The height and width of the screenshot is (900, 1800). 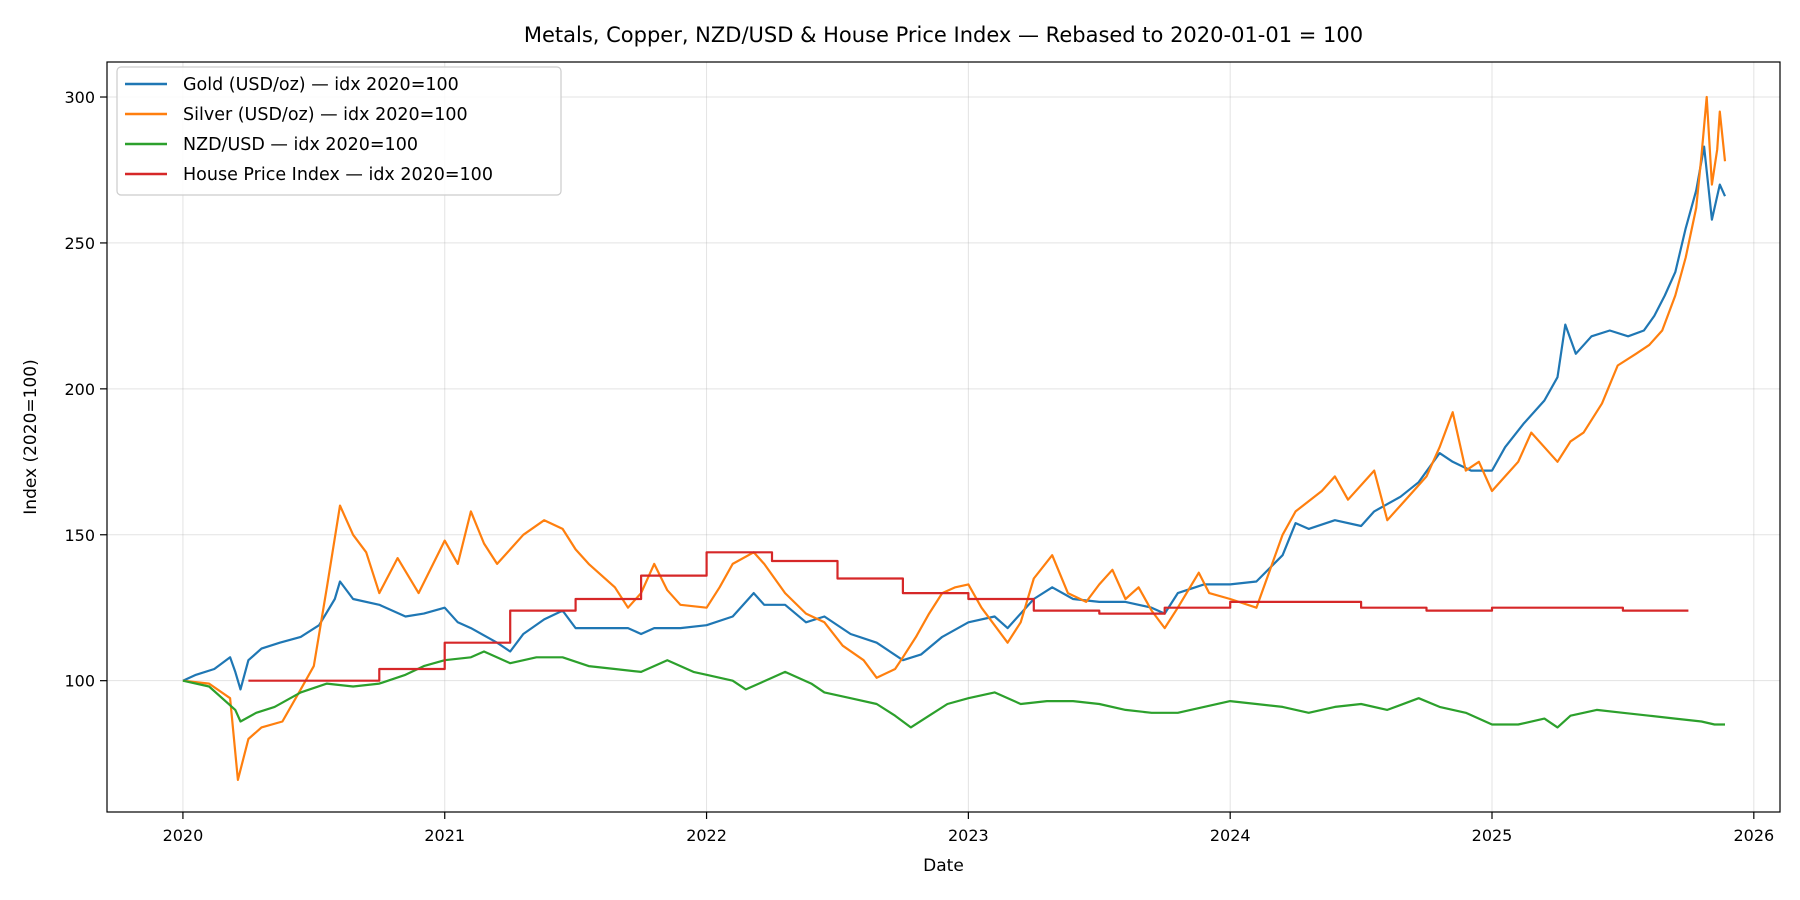 I want to click on y-tick-label: 150, so click(x=79, y=535).